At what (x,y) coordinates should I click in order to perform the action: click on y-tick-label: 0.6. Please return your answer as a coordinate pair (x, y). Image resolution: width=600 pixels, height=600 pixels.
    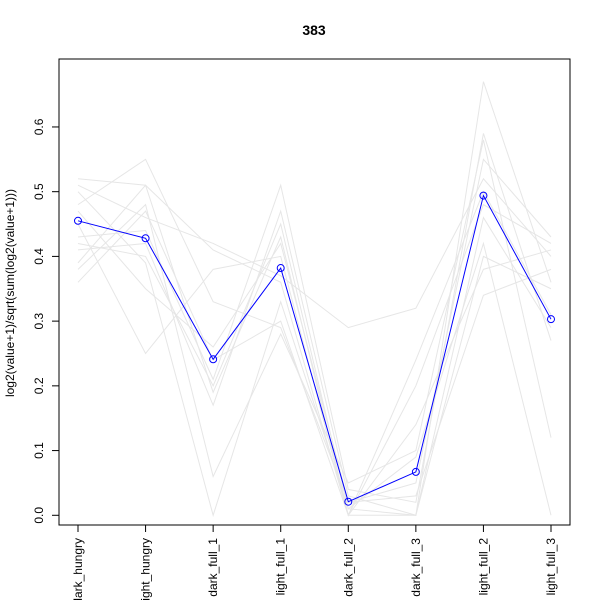
    Looking at the image, I should click on (39, 126).